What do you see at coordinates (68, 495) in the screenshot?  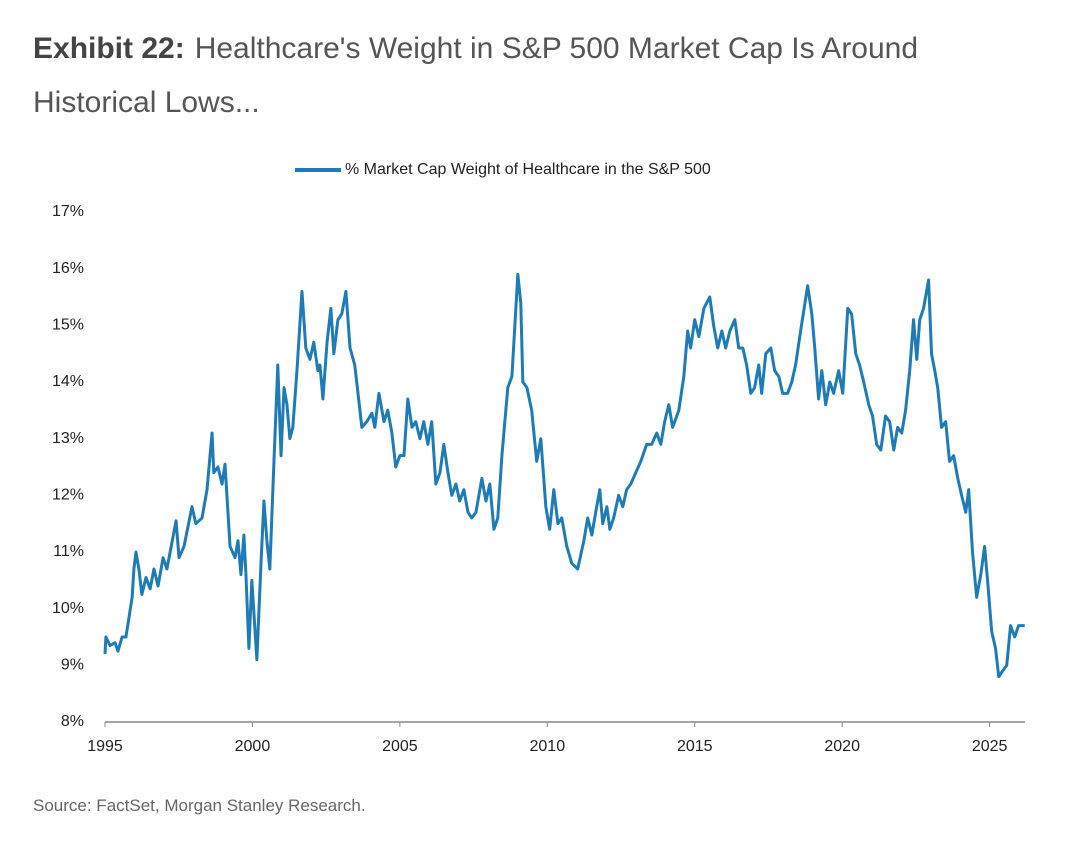 I see `y-tick-label: 12%` at bounding box center [68, 495].